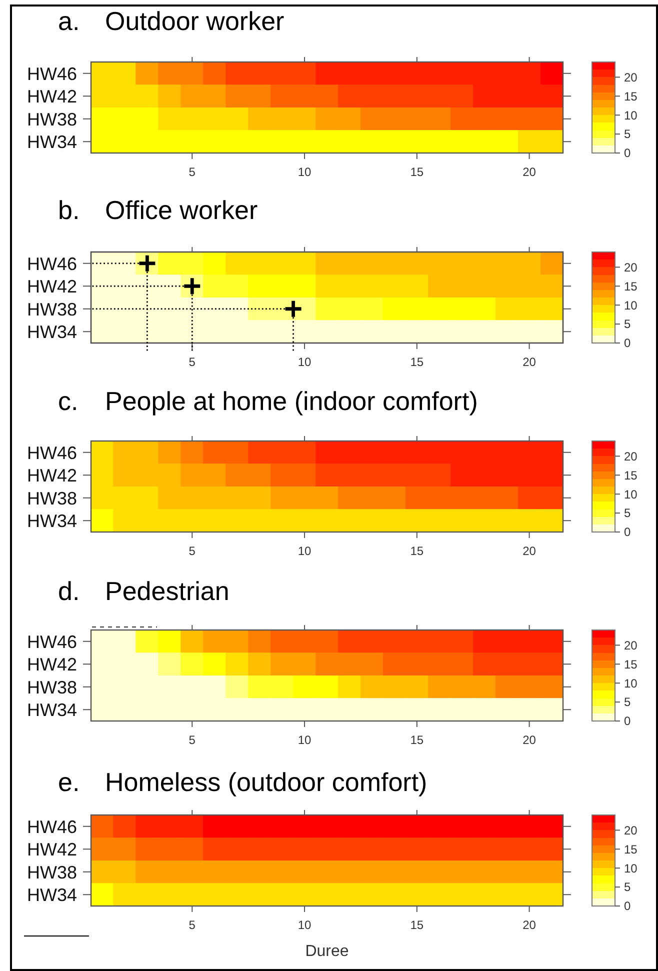  Describe the element at coordinates (144, 591) in the screenshot. I see `chart-title: d. Pedestrian` at that location.